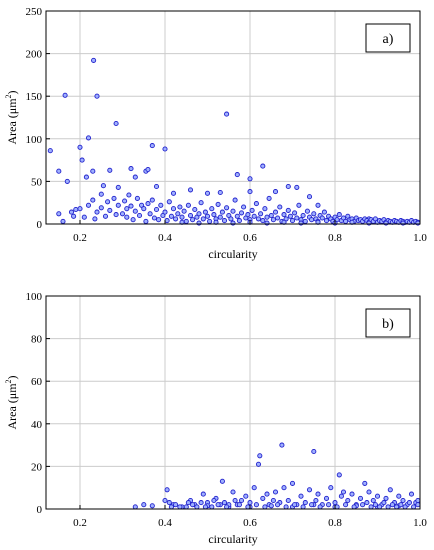 The image size is (434, 550). What do you see at coordinates (40, 225) in the screenshot?
I see `y-tick-label: 0` at bounding box center [40, 225].